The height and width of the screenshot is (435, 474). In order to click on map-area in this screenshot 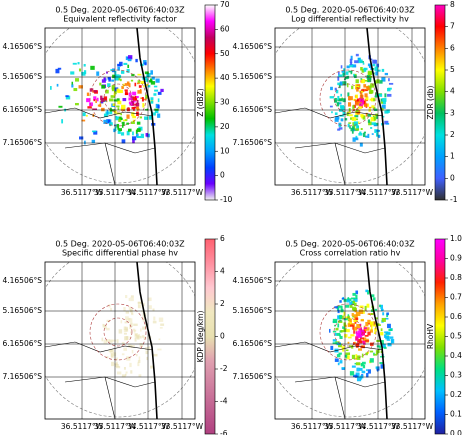, I will do `click(350, 106)`.